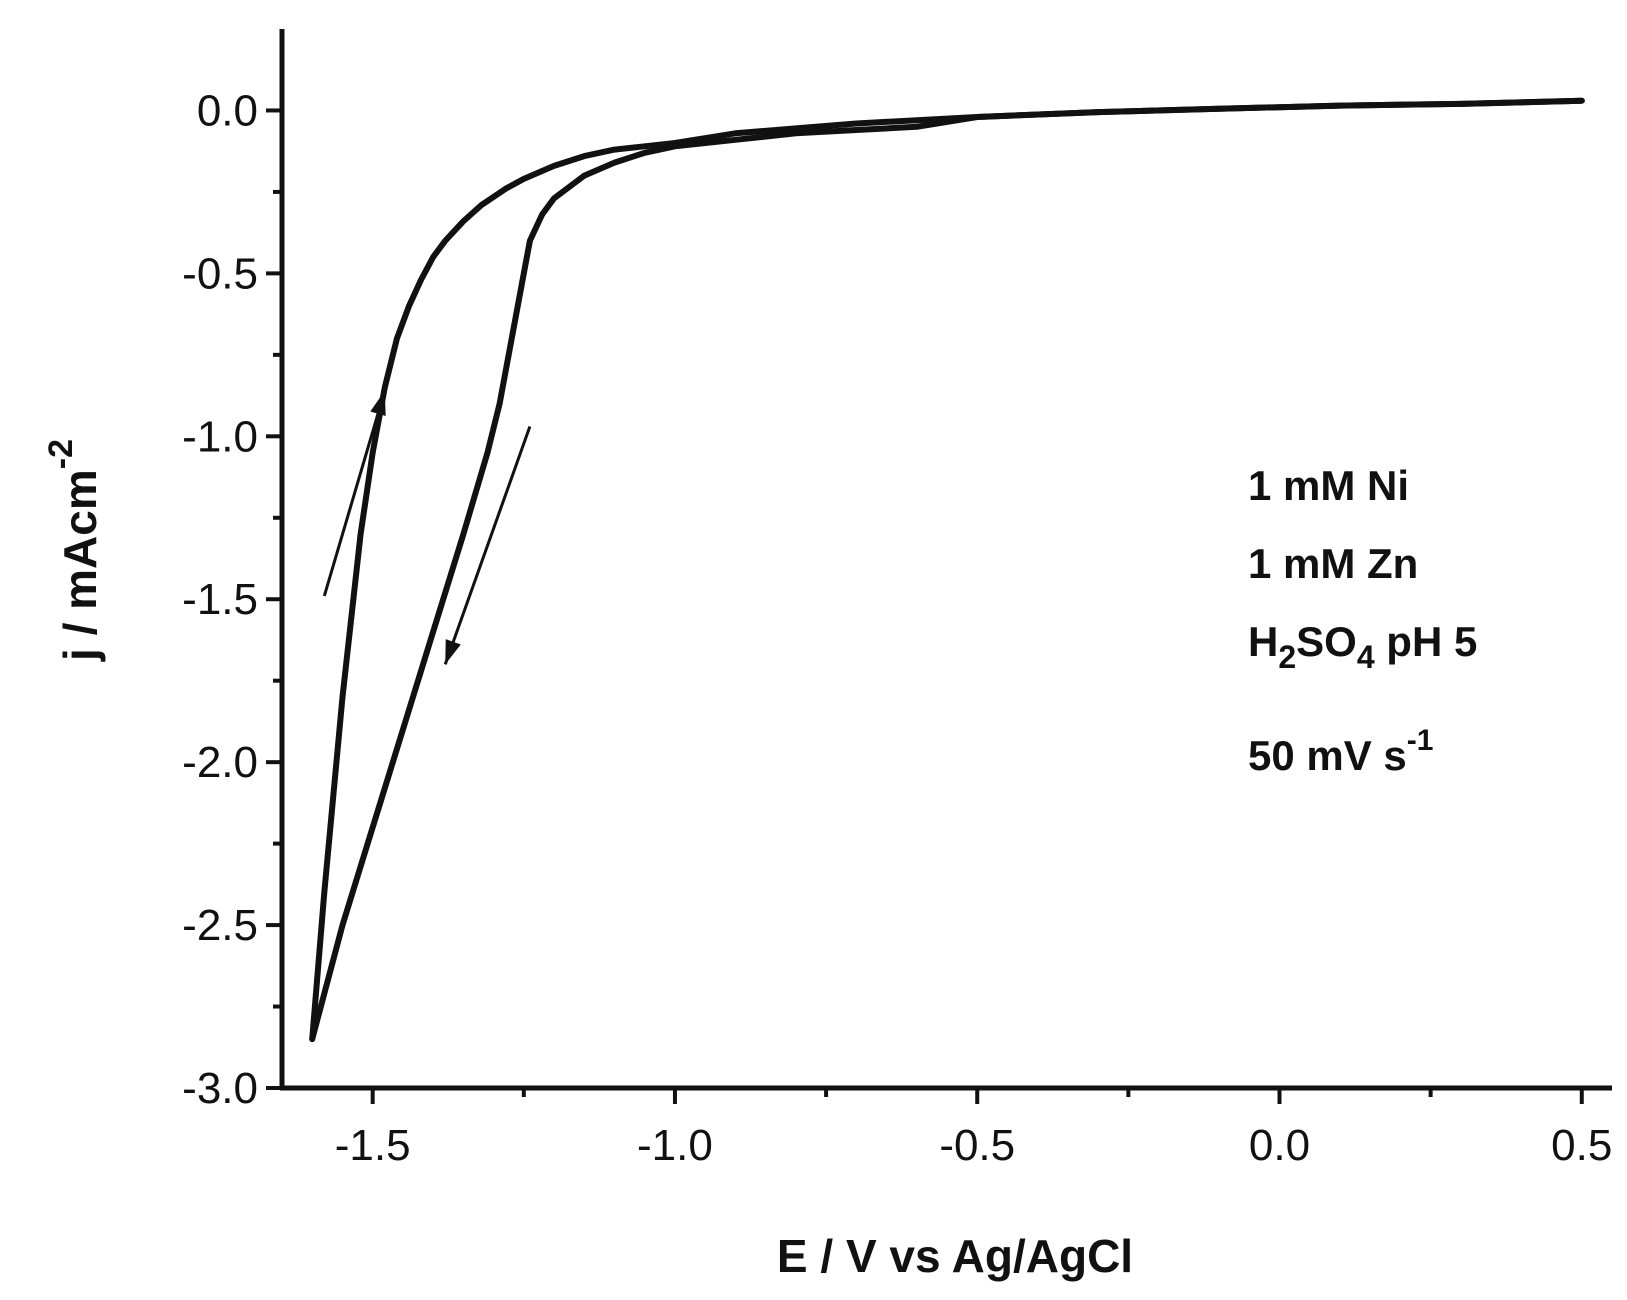  What do you see at coordinates (1366, 657) in the screenshot?
I see `annotation-electrolyte-sub-4: 4` at bounding box center [1366, 657].